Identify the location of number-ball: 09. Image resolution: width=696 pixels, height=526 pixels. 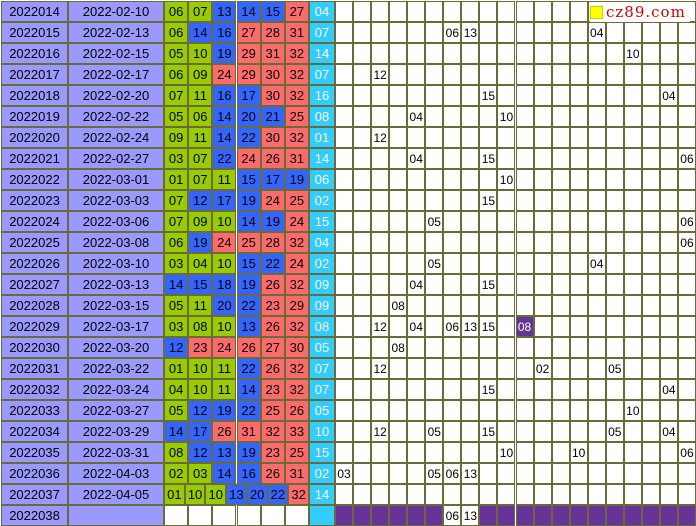
(200, 221).